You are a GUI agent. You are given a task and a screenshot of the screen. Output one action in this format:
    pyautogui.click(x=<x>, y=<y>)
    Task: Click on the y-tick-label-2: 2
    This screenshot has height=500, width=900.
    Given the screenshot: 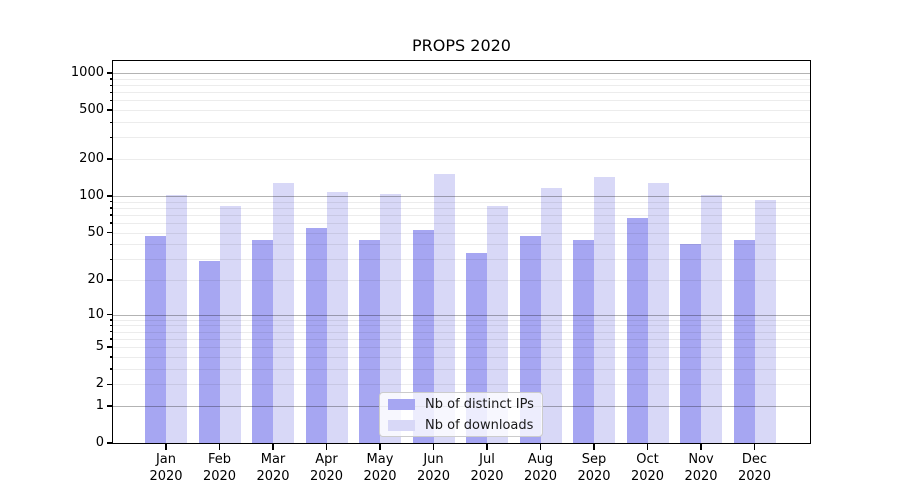 What is the action you would take?
    pyautogui.click(x=99, y=384)
    